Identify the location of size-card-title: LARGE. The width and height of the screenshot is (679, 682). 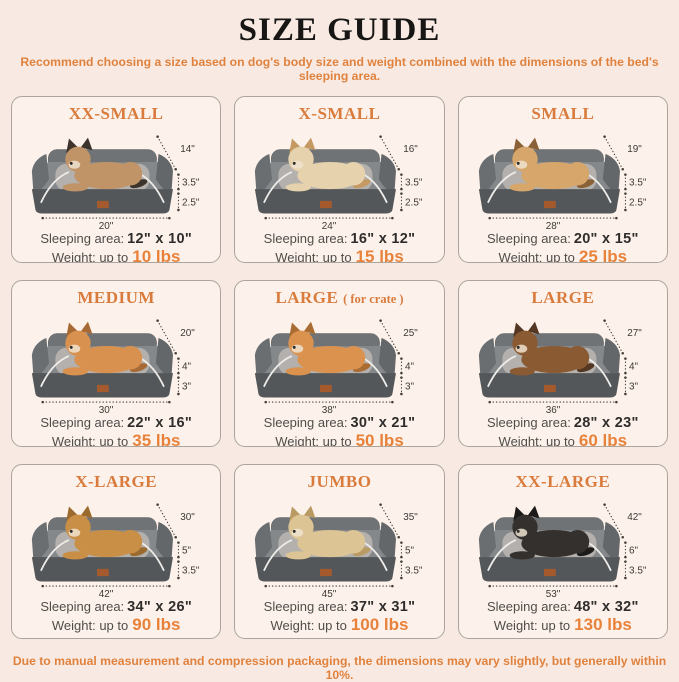
(563, 298).